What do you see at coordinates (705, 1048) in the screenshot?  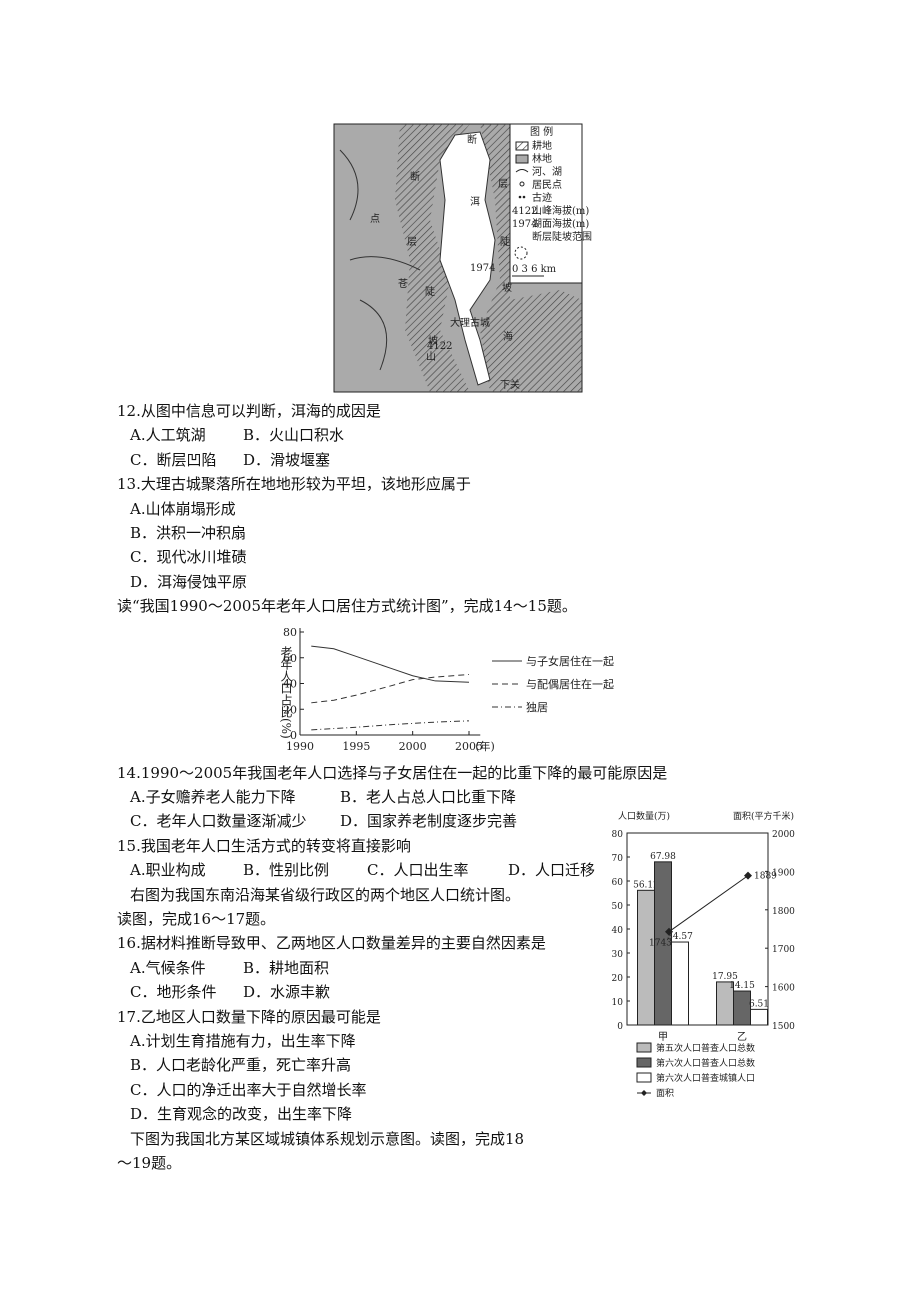 I see `legend-label: 第五次人口普查人口总数` at bounding box center [705, 1048].